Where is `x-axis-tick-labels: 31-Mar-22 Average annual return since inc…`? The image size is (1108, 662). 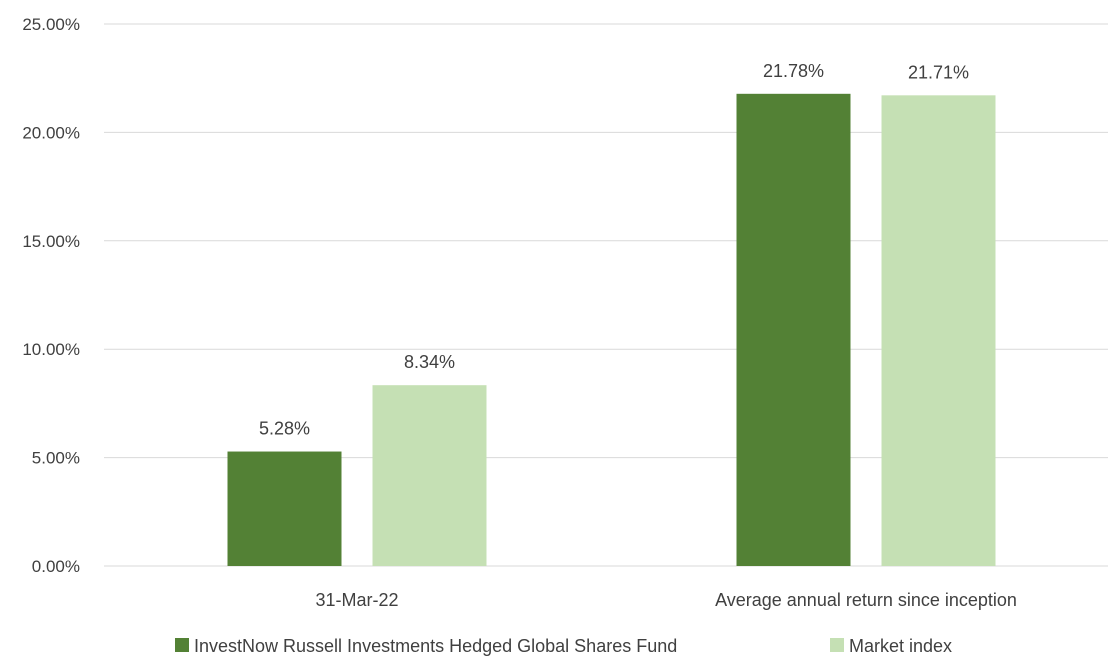
x-axis-tick-labels: 31-Mar-22 Average annual return since inc… is located at coordinates (665, 600).